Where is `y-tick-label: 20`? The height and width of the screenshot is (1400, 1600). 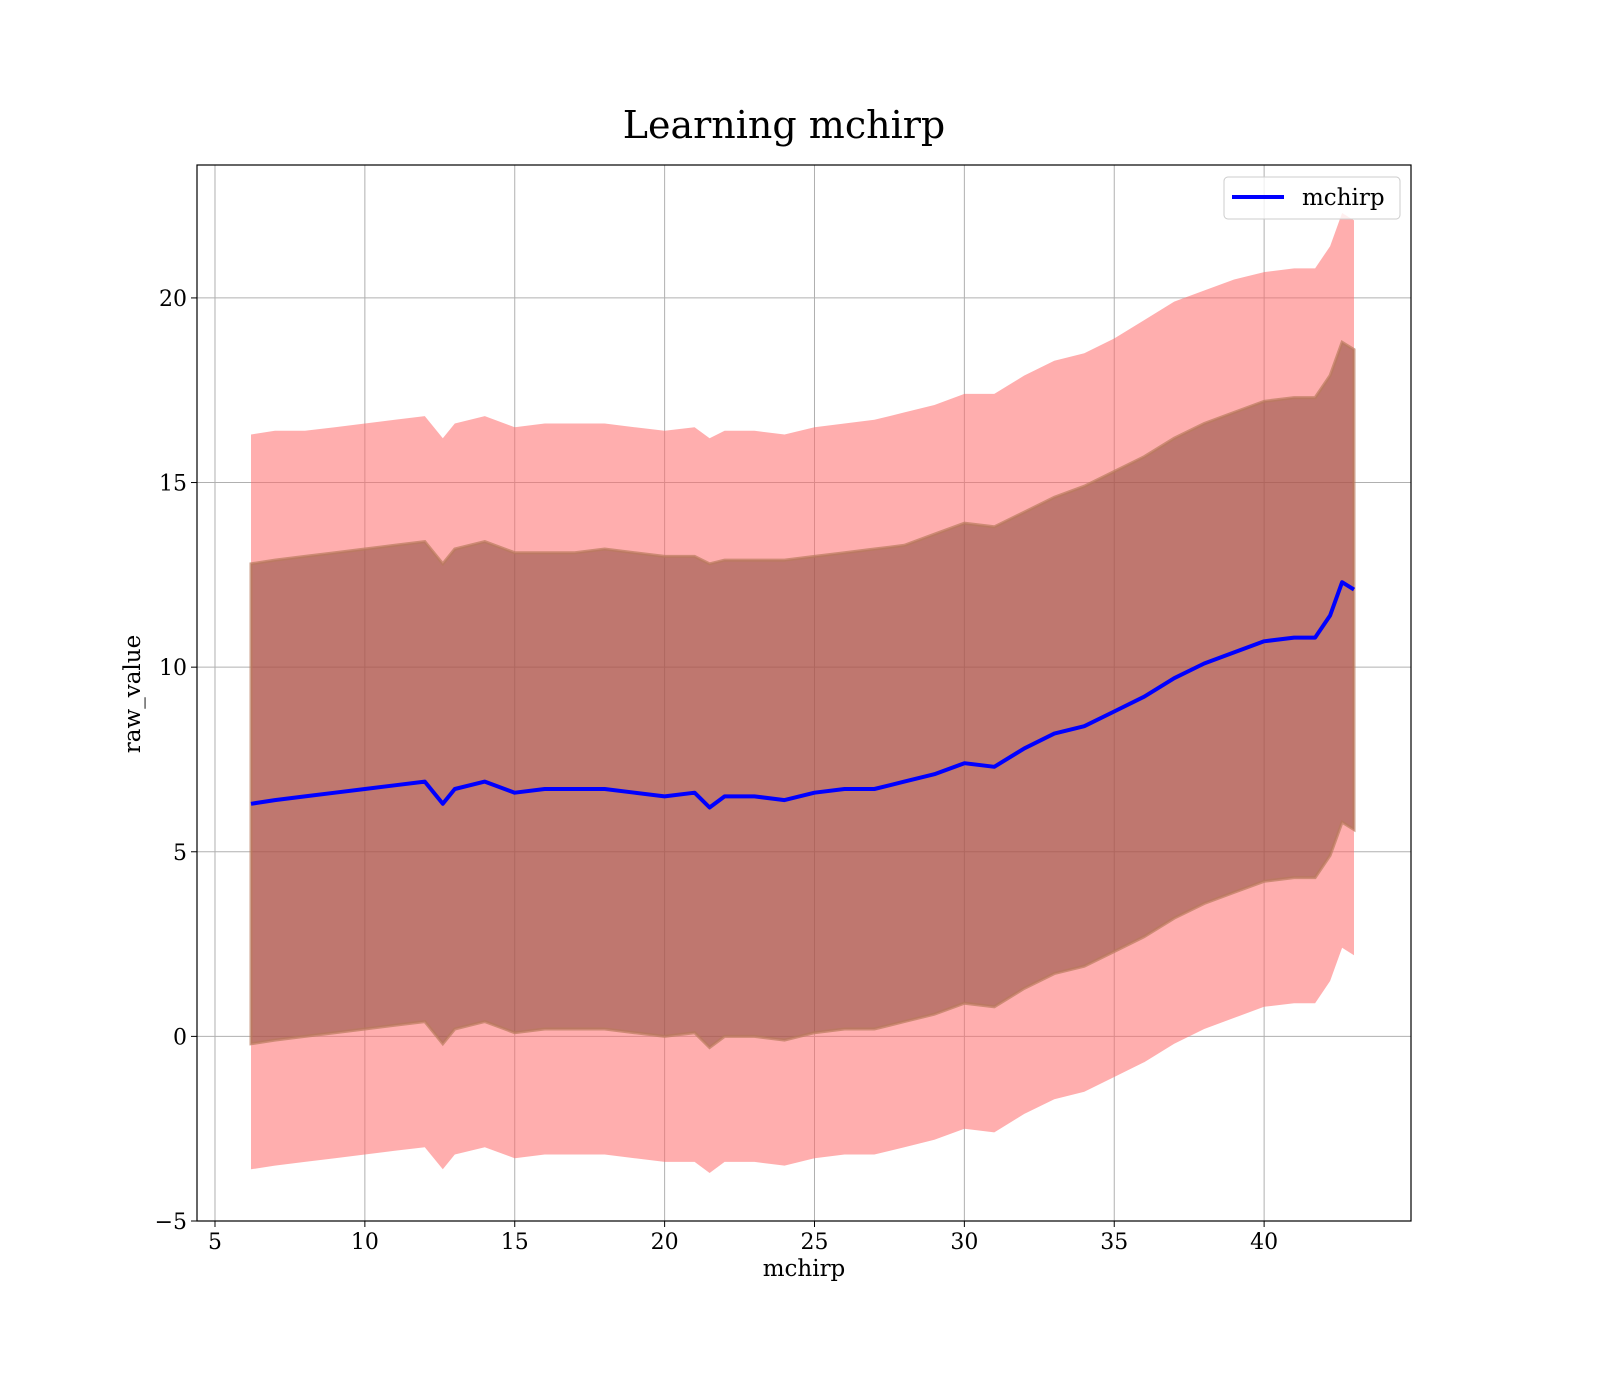 y-tick-label: 20 is located at coordinates (173, 299).